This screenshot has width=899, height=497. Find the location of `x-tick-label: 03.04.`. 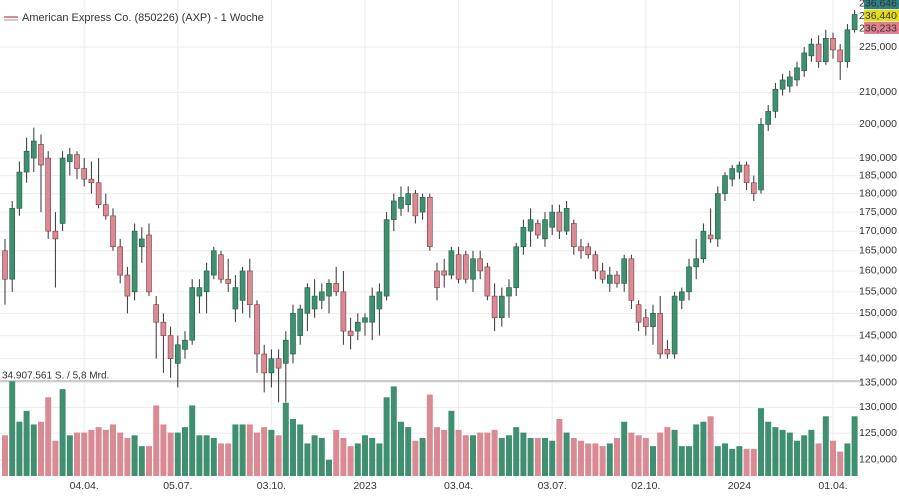

x-tick-label: 03.04. is located at coordinates (458, 486).